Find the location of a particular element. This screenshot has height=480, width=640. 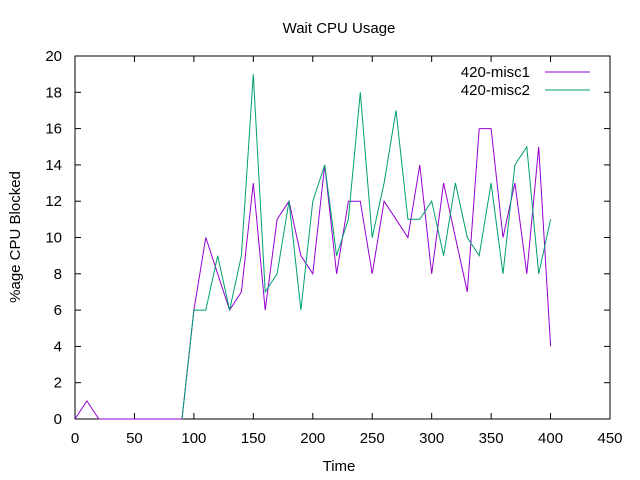

x-tick-label: 300 is located at coordinates (431, 438).